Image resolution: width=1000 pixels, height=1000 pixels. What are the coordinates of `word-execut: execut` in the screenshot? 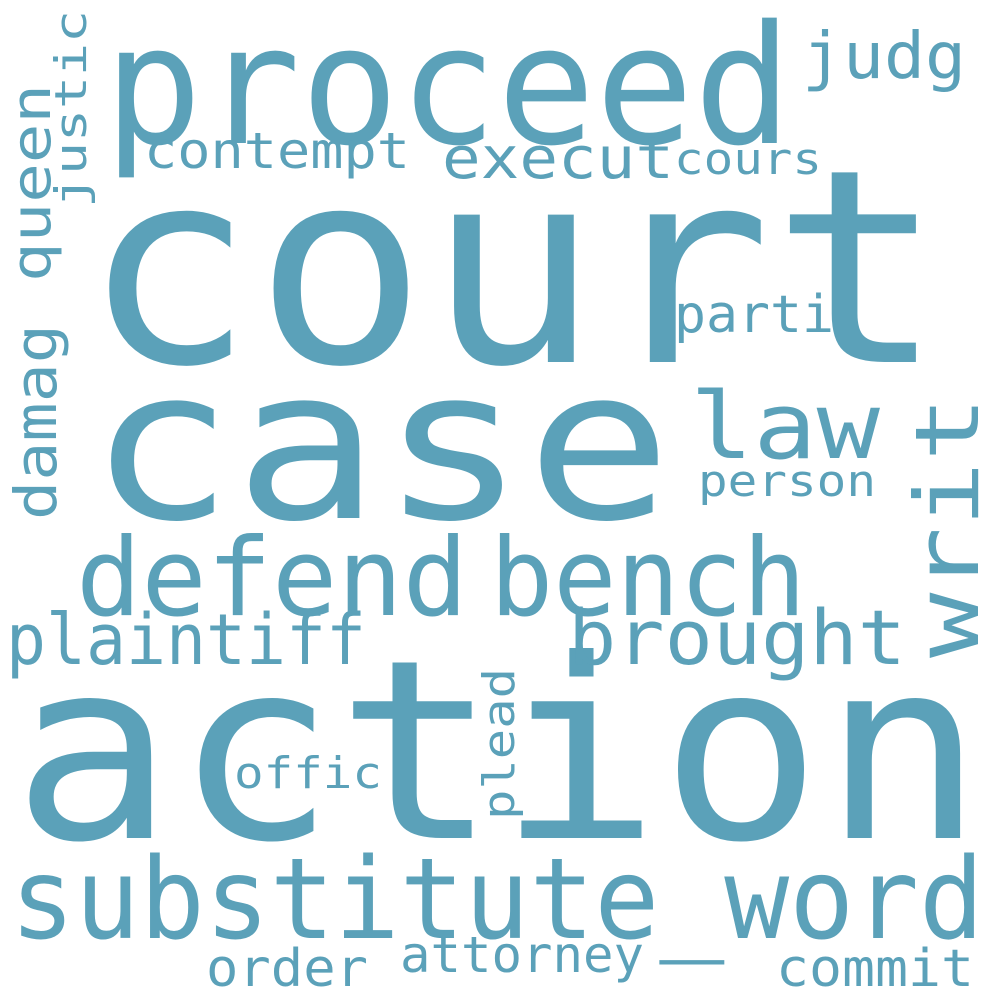 It's located at (558, 158).